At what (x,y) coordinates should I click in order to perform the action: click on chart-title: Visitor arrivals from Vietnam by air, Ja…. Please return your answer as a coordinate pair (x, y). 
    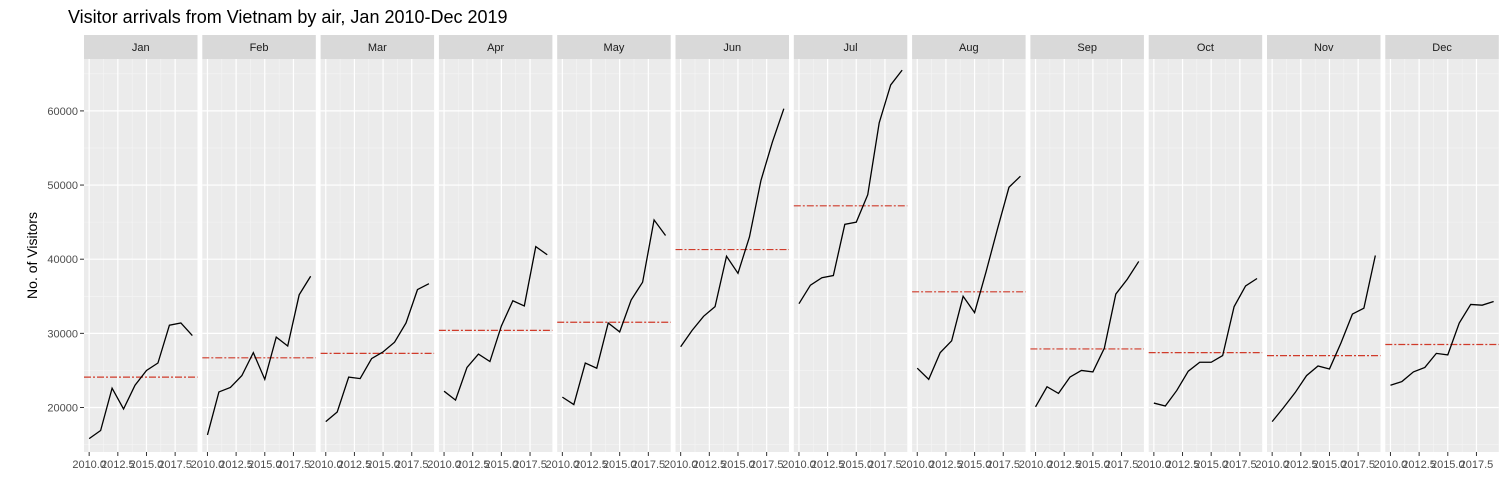
    Looking at the image, I should click on (288, 17).